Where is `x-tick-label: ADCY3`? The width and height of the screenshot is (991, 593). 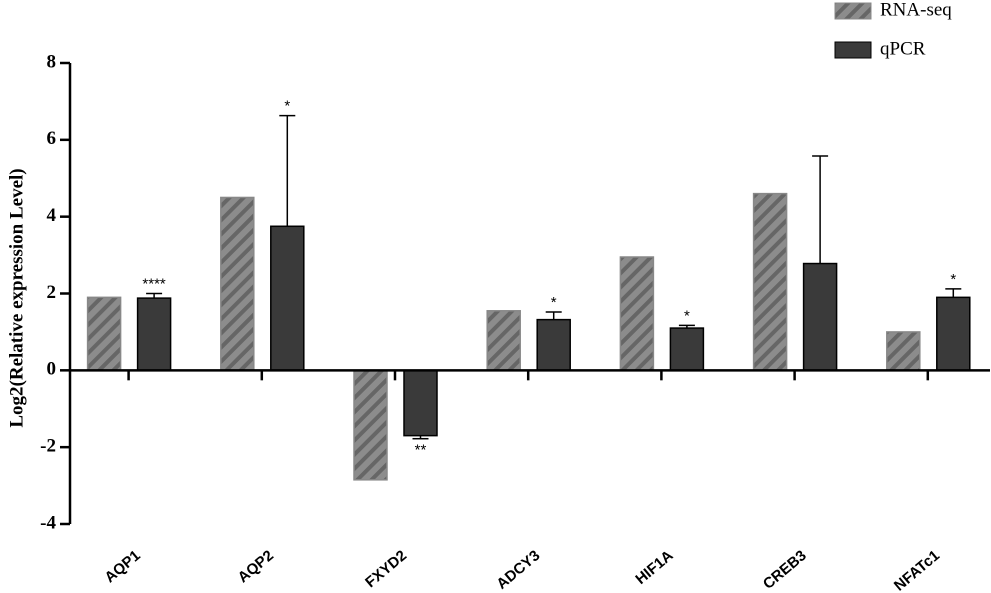
x-tick-label: ADCY3 is located at coordinates (518, 570).